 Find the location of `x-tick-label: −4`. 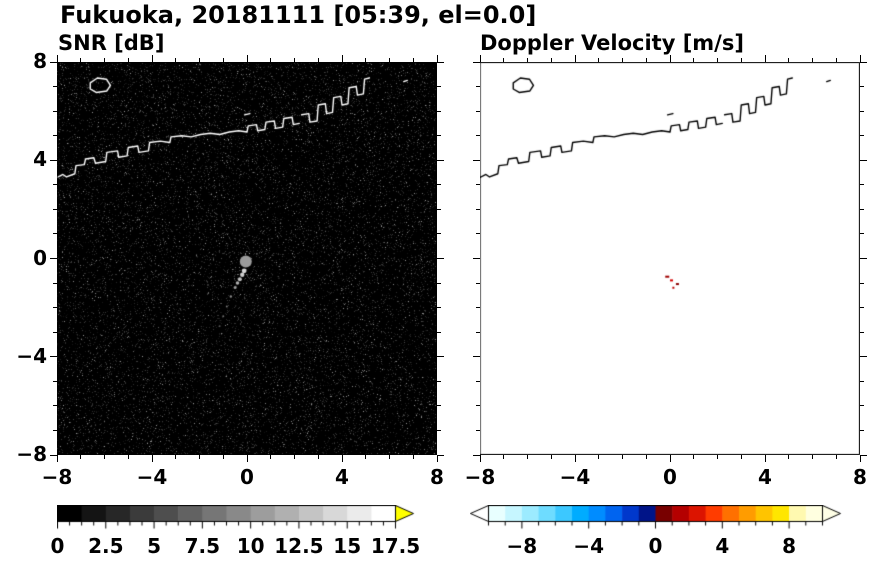

x-tick-label: −4 is located at coordinates (575, 477).